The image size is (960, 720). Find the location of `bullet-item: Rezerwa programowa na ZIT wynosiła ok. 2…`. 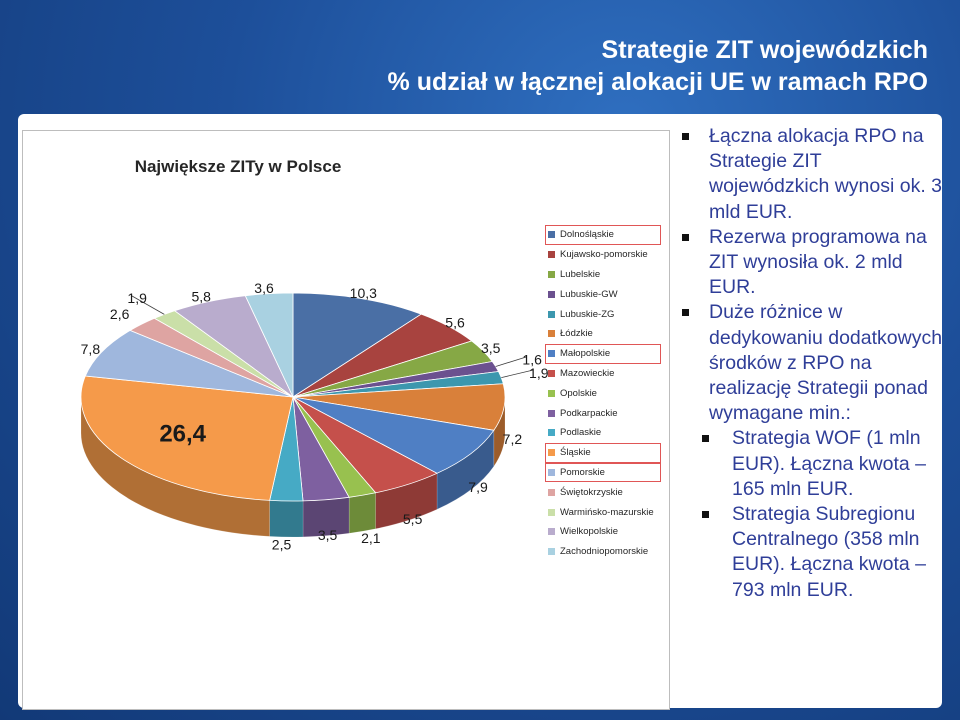

bullet-item: Rezerwa programowa na ZIT wynosiła ok. 2… is located at coordinates (813, 263).